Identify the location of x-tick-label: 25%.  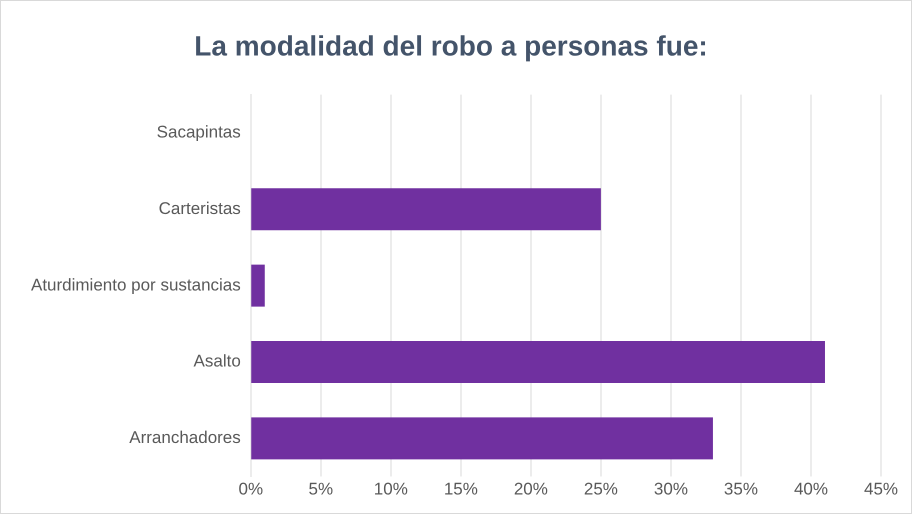
(601, 488).